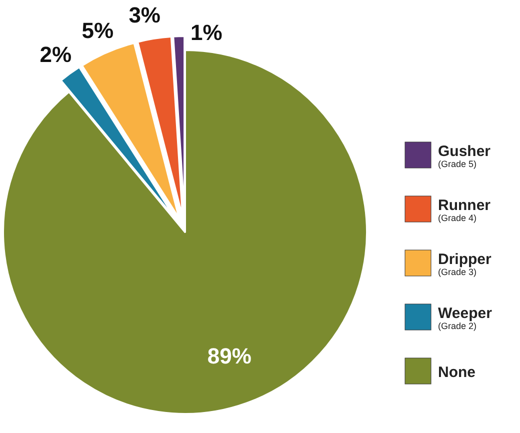 The width and height of the screenshot is (520, 433). I want to click on legend-label: None, so click(457, 372).